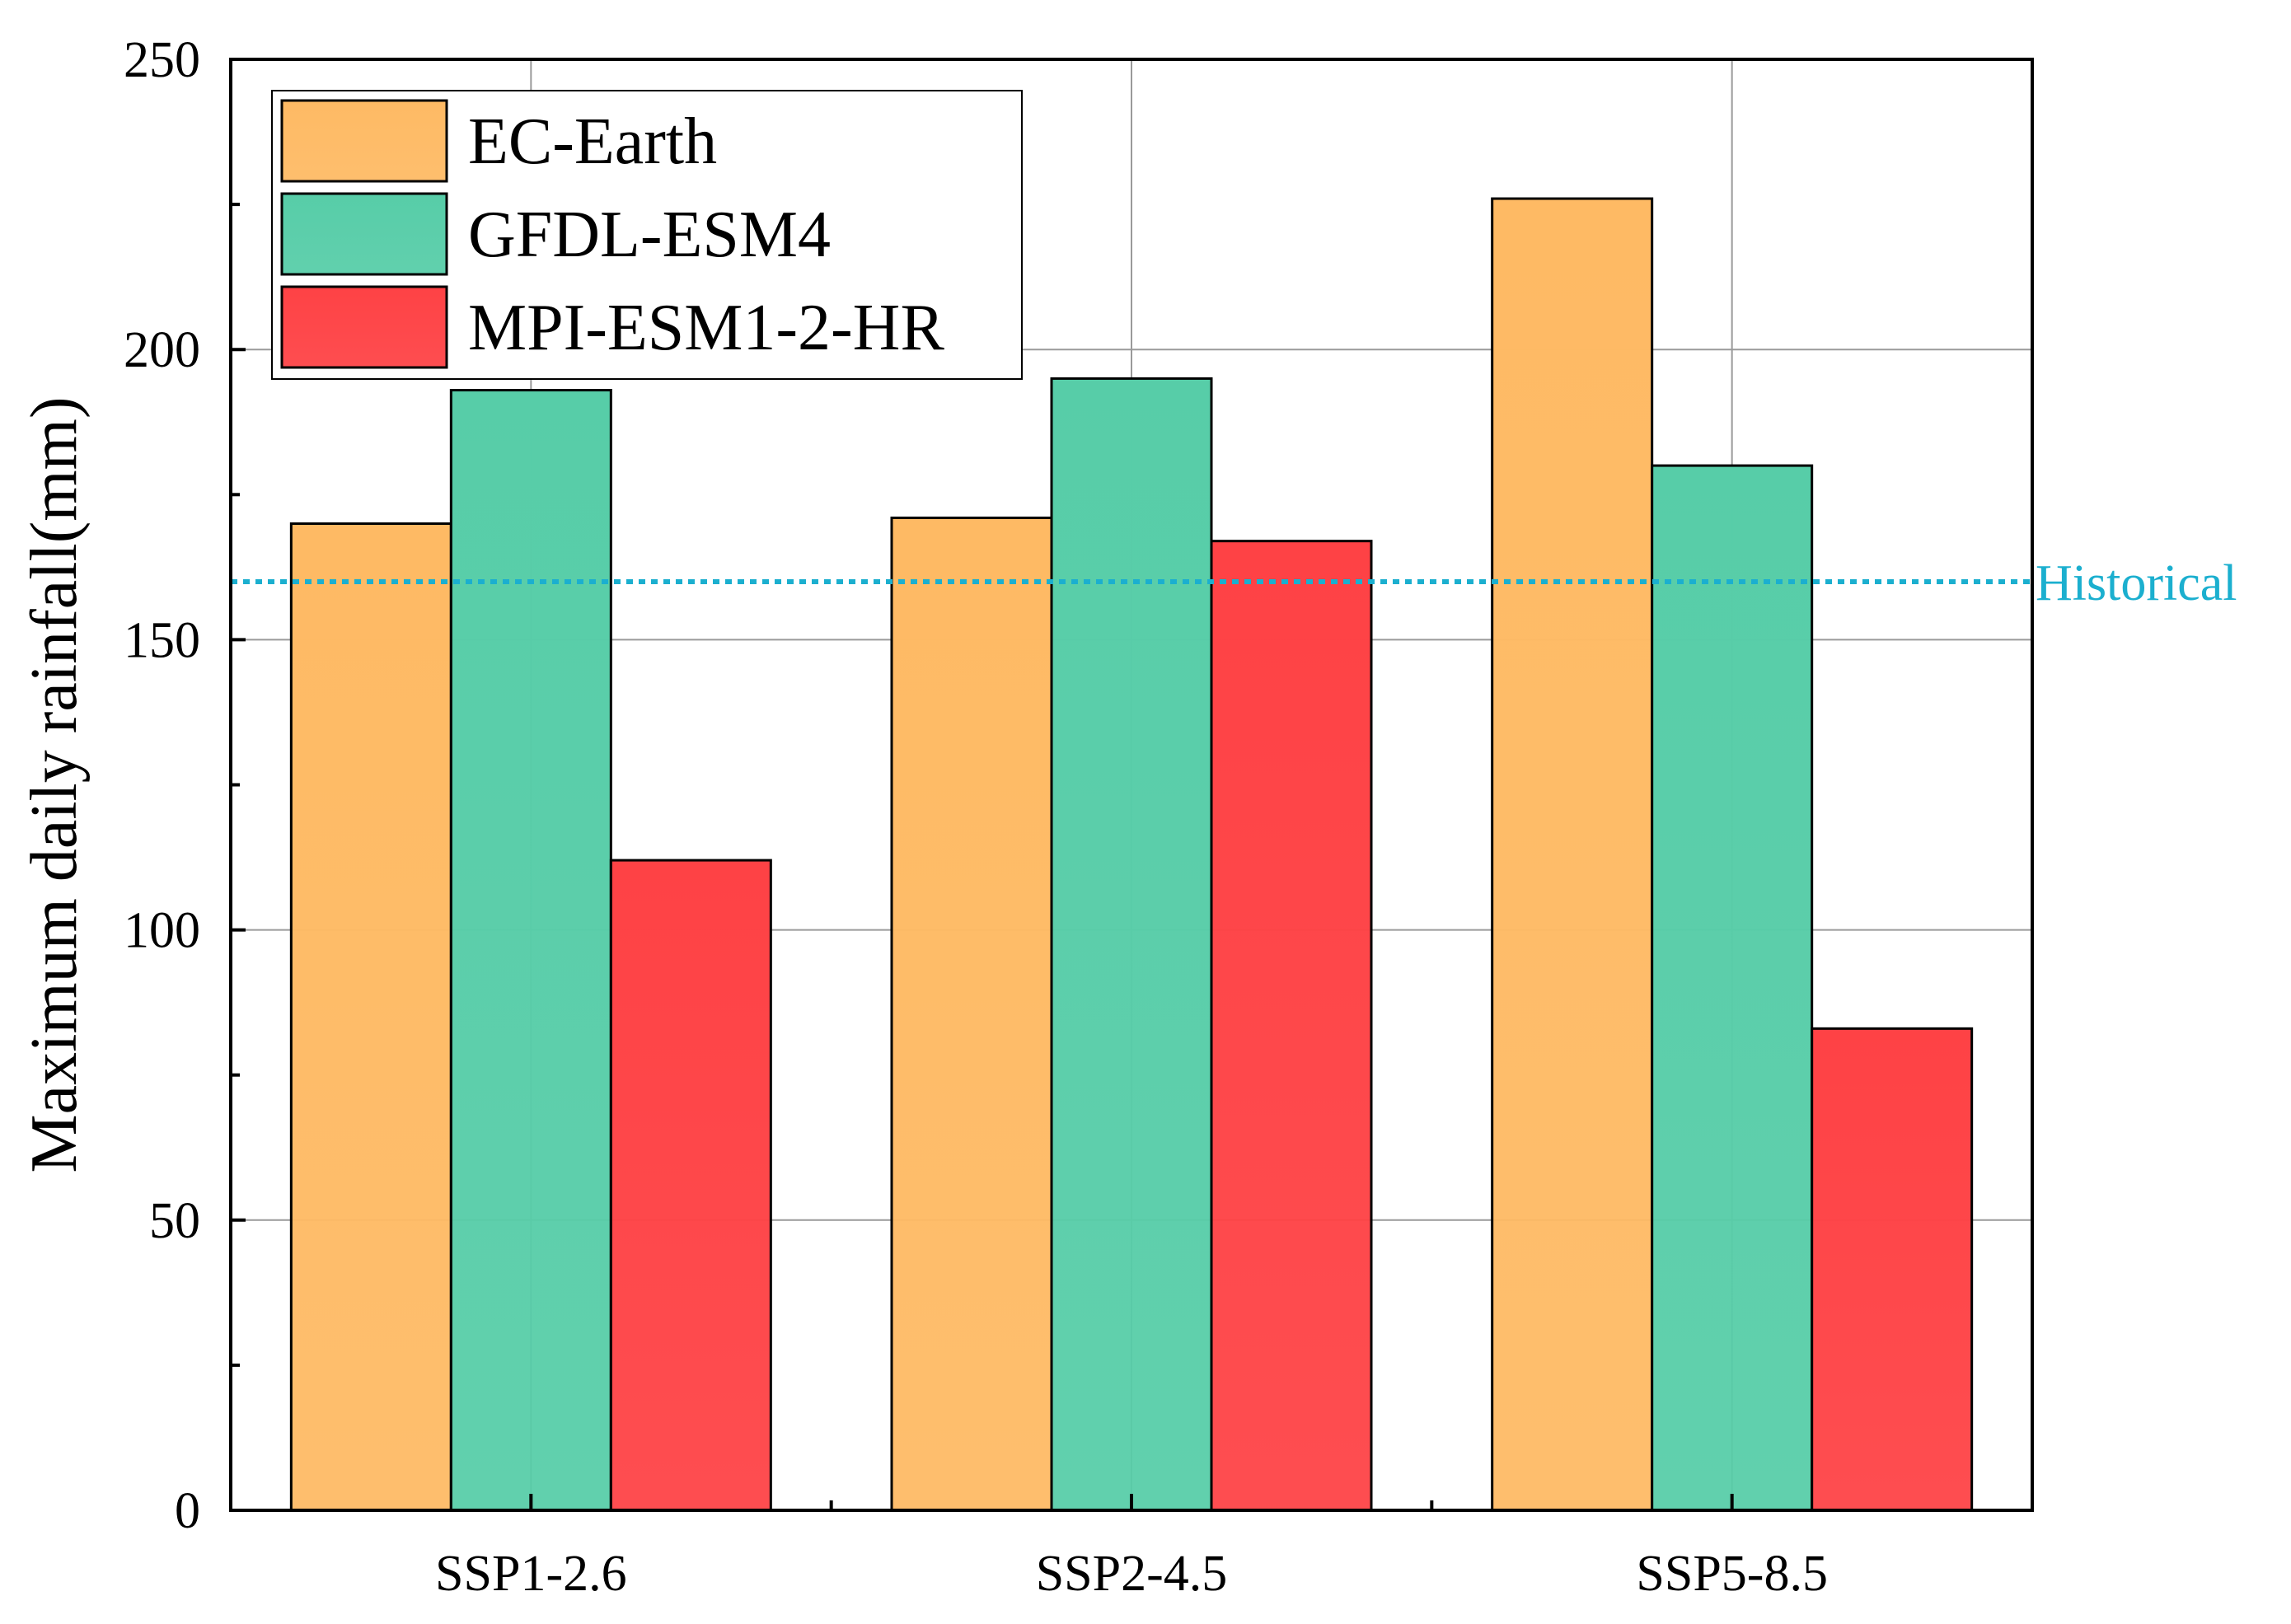  What do you see at coordinates (162, 60) in the screenshot?
I see `y-tick-label: 250` at bounding box center [162, 60].